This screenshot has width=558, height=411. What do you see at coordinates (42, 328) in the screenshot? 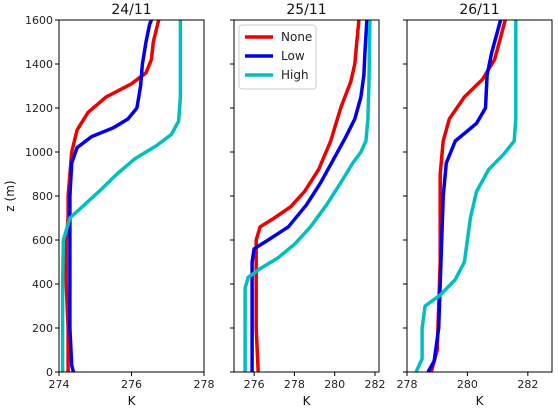
I see `y-tick-label: 200` at bounding box center [42, 328].